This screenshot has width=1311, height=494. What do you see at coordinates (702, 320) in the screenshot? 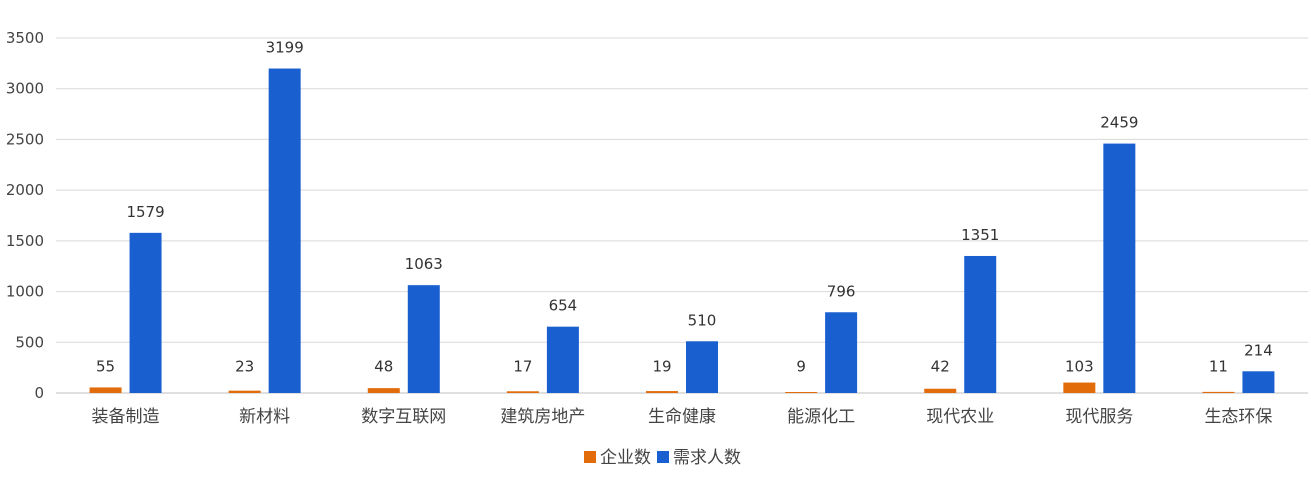
I see `data-label: 510` at bounding box center [702, 320].